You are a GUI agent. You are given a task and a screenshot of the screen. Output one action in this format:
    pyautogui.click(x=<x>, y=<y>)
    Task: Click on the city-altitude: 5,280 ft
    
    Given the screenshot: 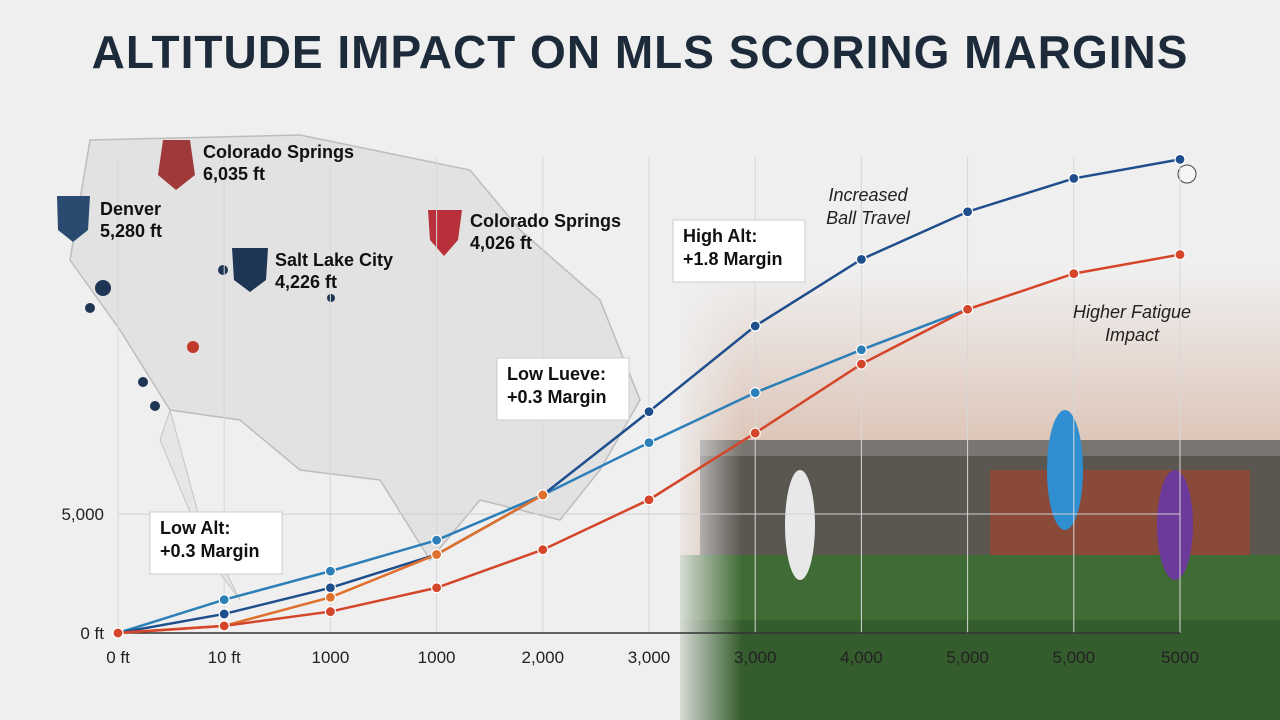 What is the action you would take?
    pyautogui.click(x=131, y=231)
    